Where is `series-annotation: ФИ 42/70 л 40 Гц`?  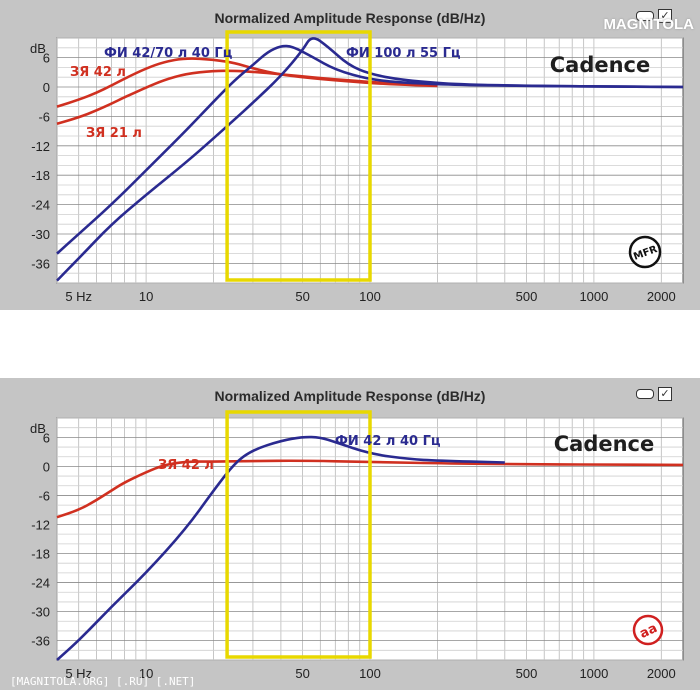
series-annotation: ФИ 42/70 л 40 Гц is located at coordinates (168, 53).